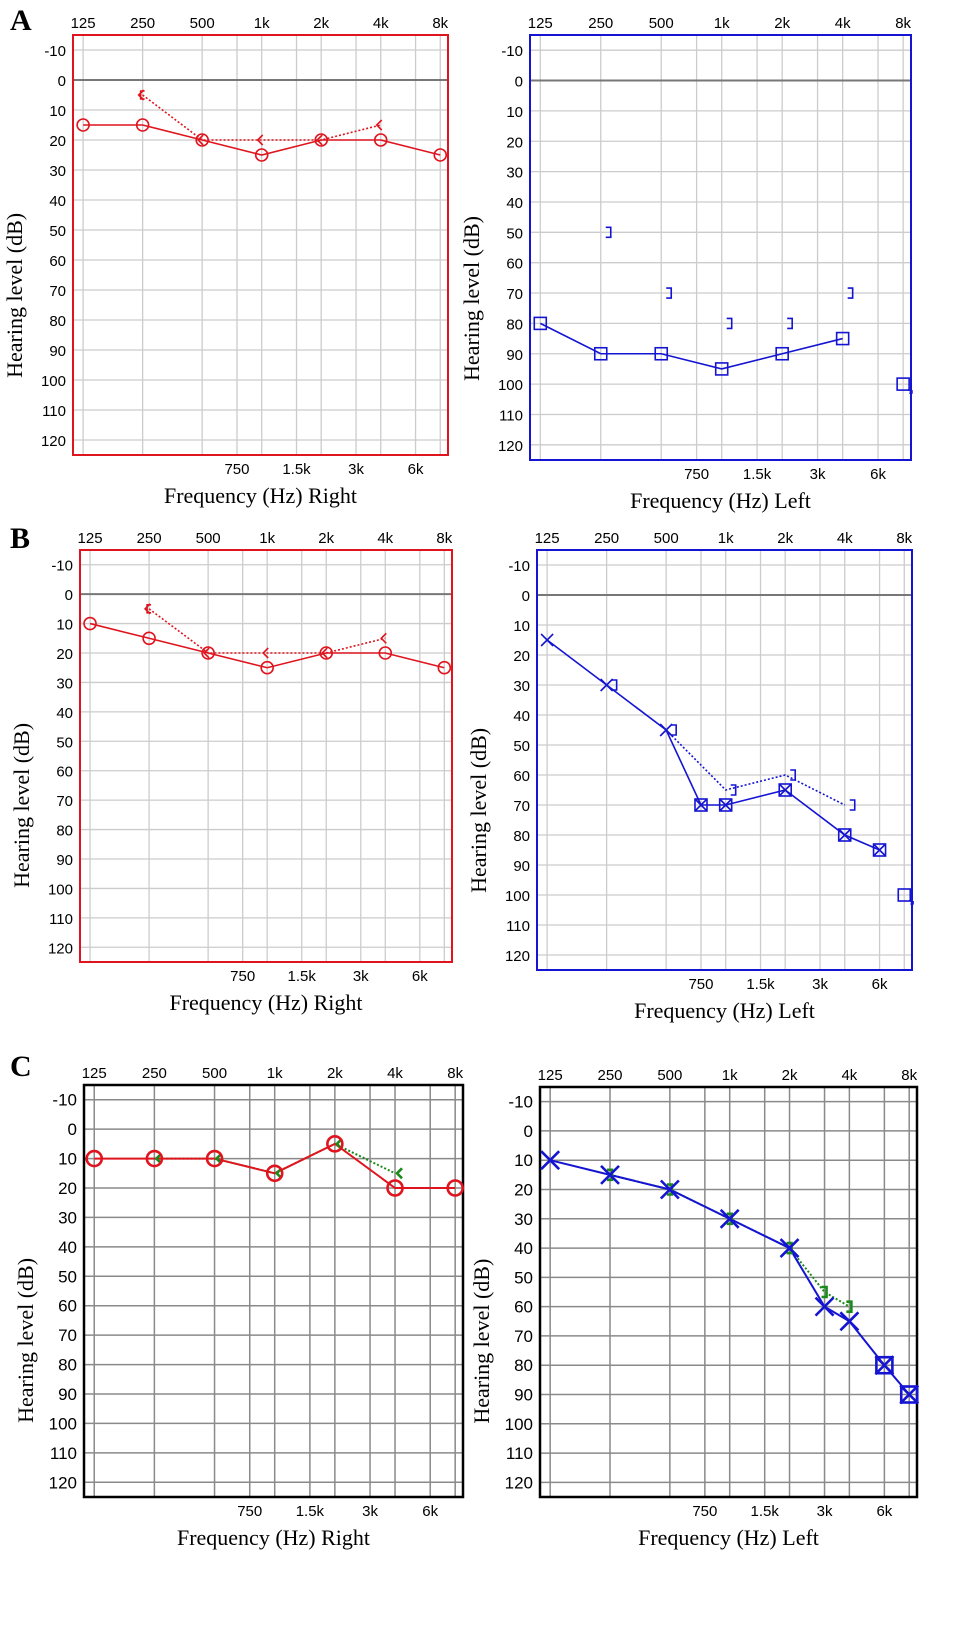  I want to click on x-tick-label-top: 125, so click(550, 1075).